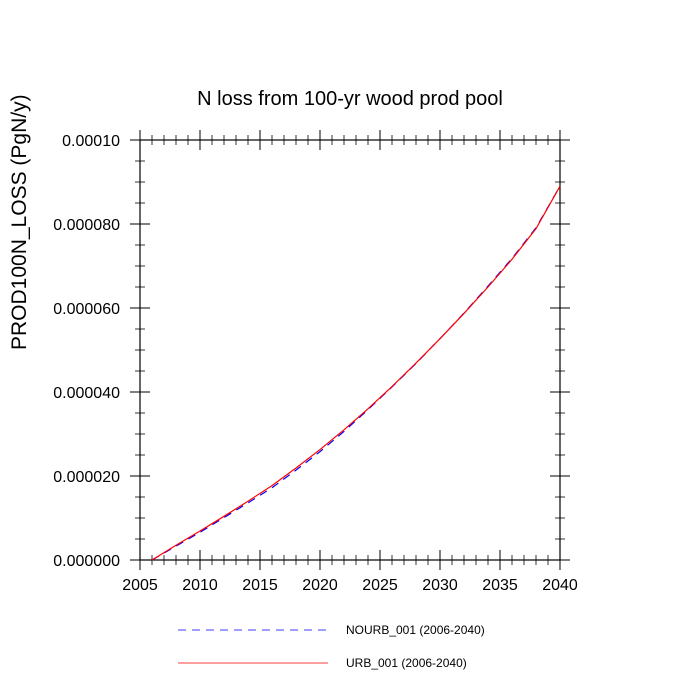  What do you see at coordinates (500, 585) in the screenshot?
I see `x-tick-label: 2035` at bounding box center [500, 585].